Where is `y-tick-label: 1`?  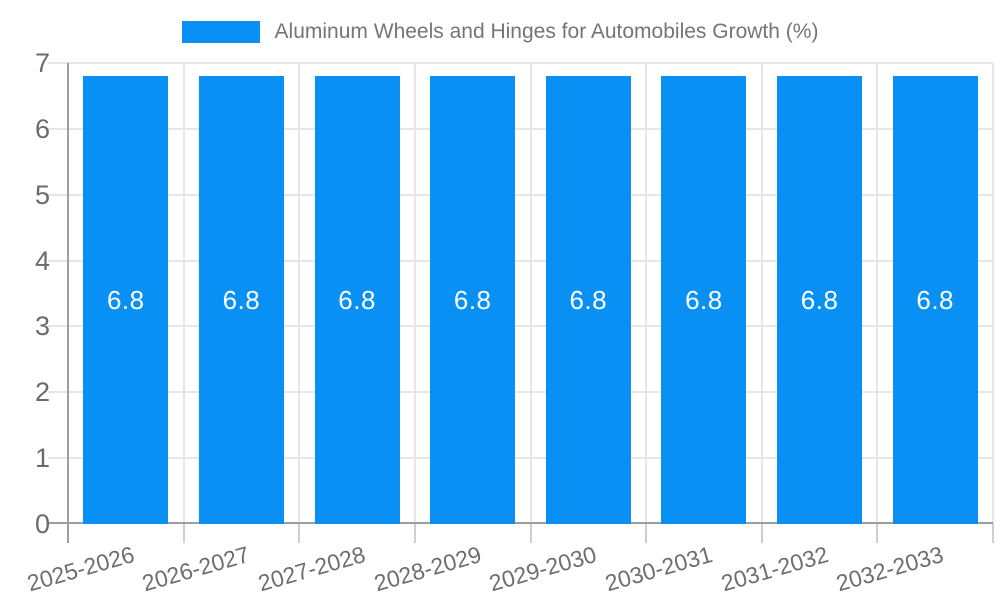 y-tick-label: 1 is located at coordinates (42, 458).